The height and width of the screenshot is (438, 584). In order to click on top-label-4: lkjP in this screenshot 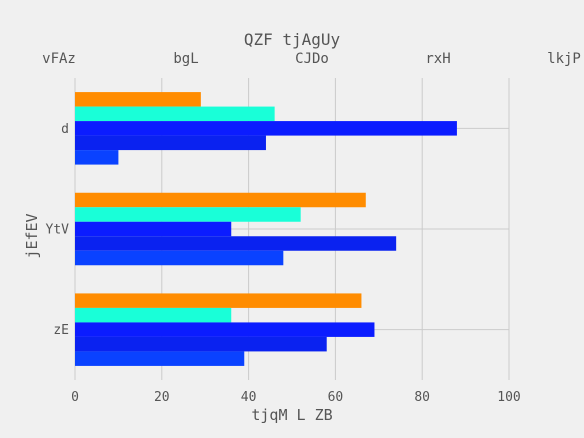, I will do `click(564, 59)`.